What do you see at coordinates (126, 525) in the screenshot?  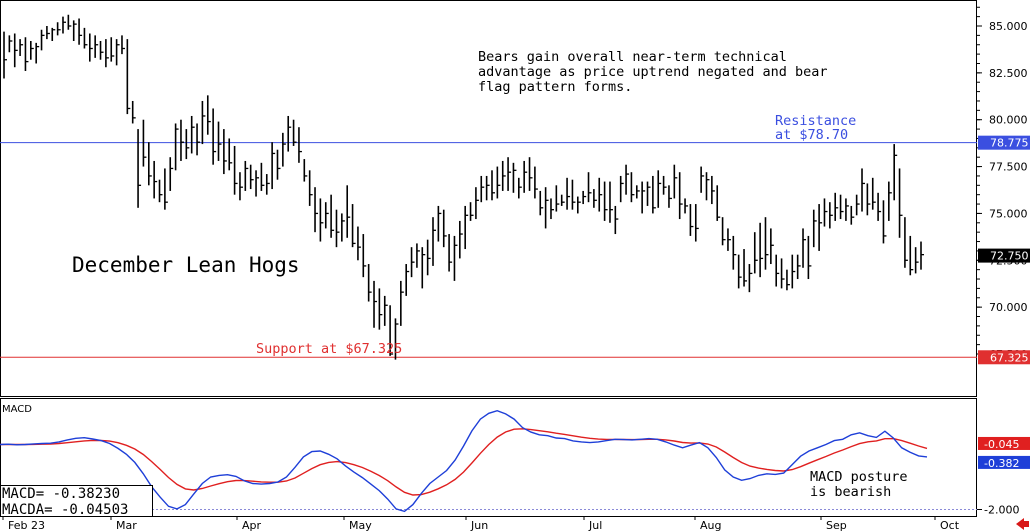 I see `date-tick-label: Mar` at bounding box center [126, 525].